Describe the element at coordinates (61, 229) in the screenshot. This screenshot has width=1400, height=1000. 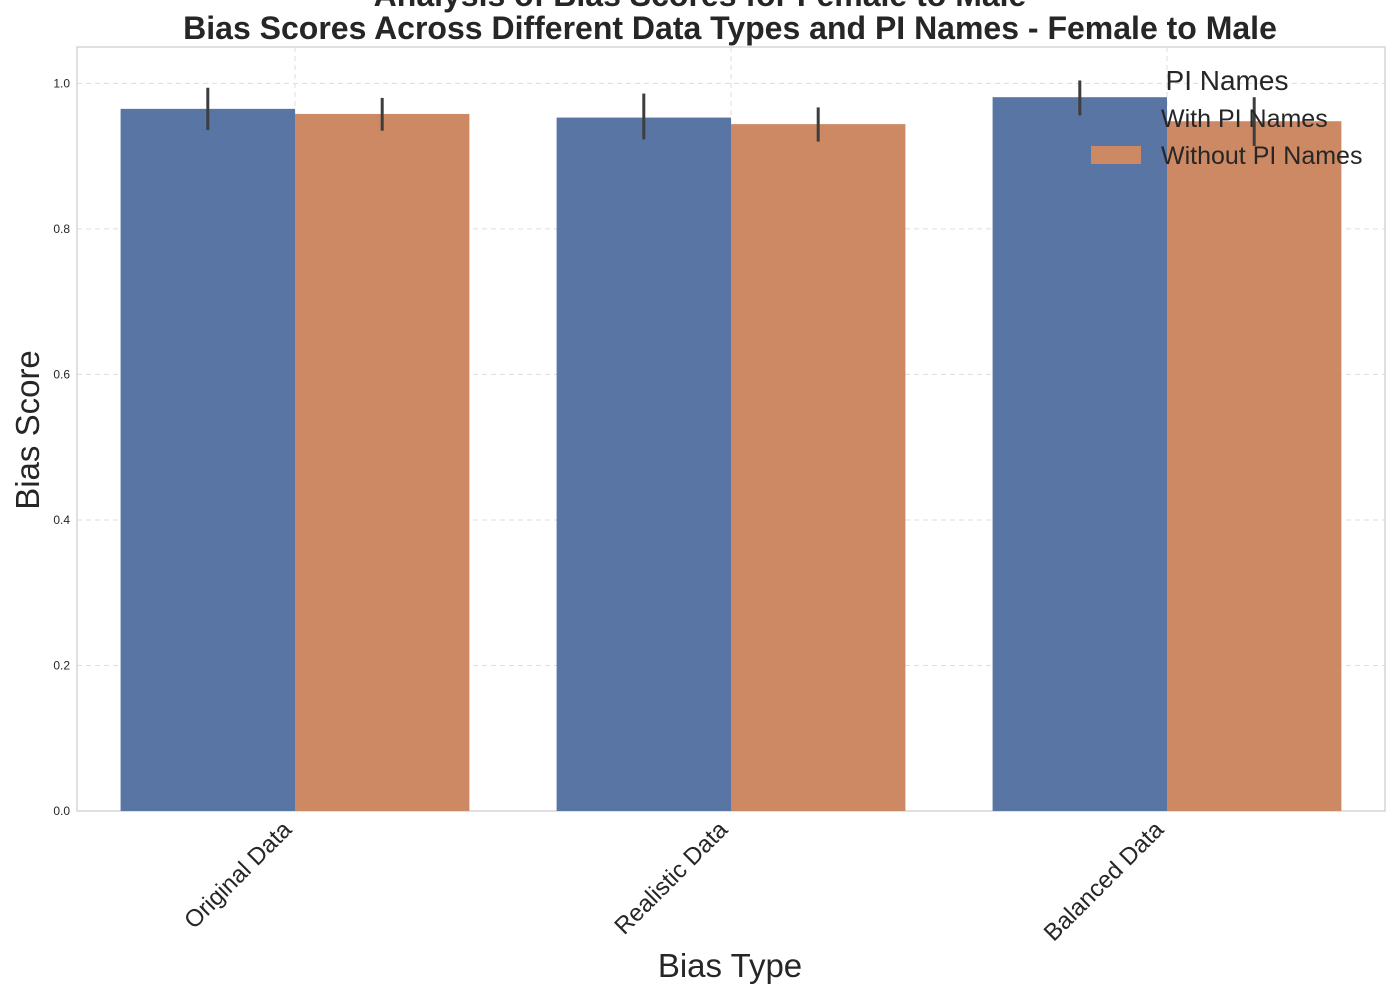
I see `y-tick-label: 0.8` at that location.